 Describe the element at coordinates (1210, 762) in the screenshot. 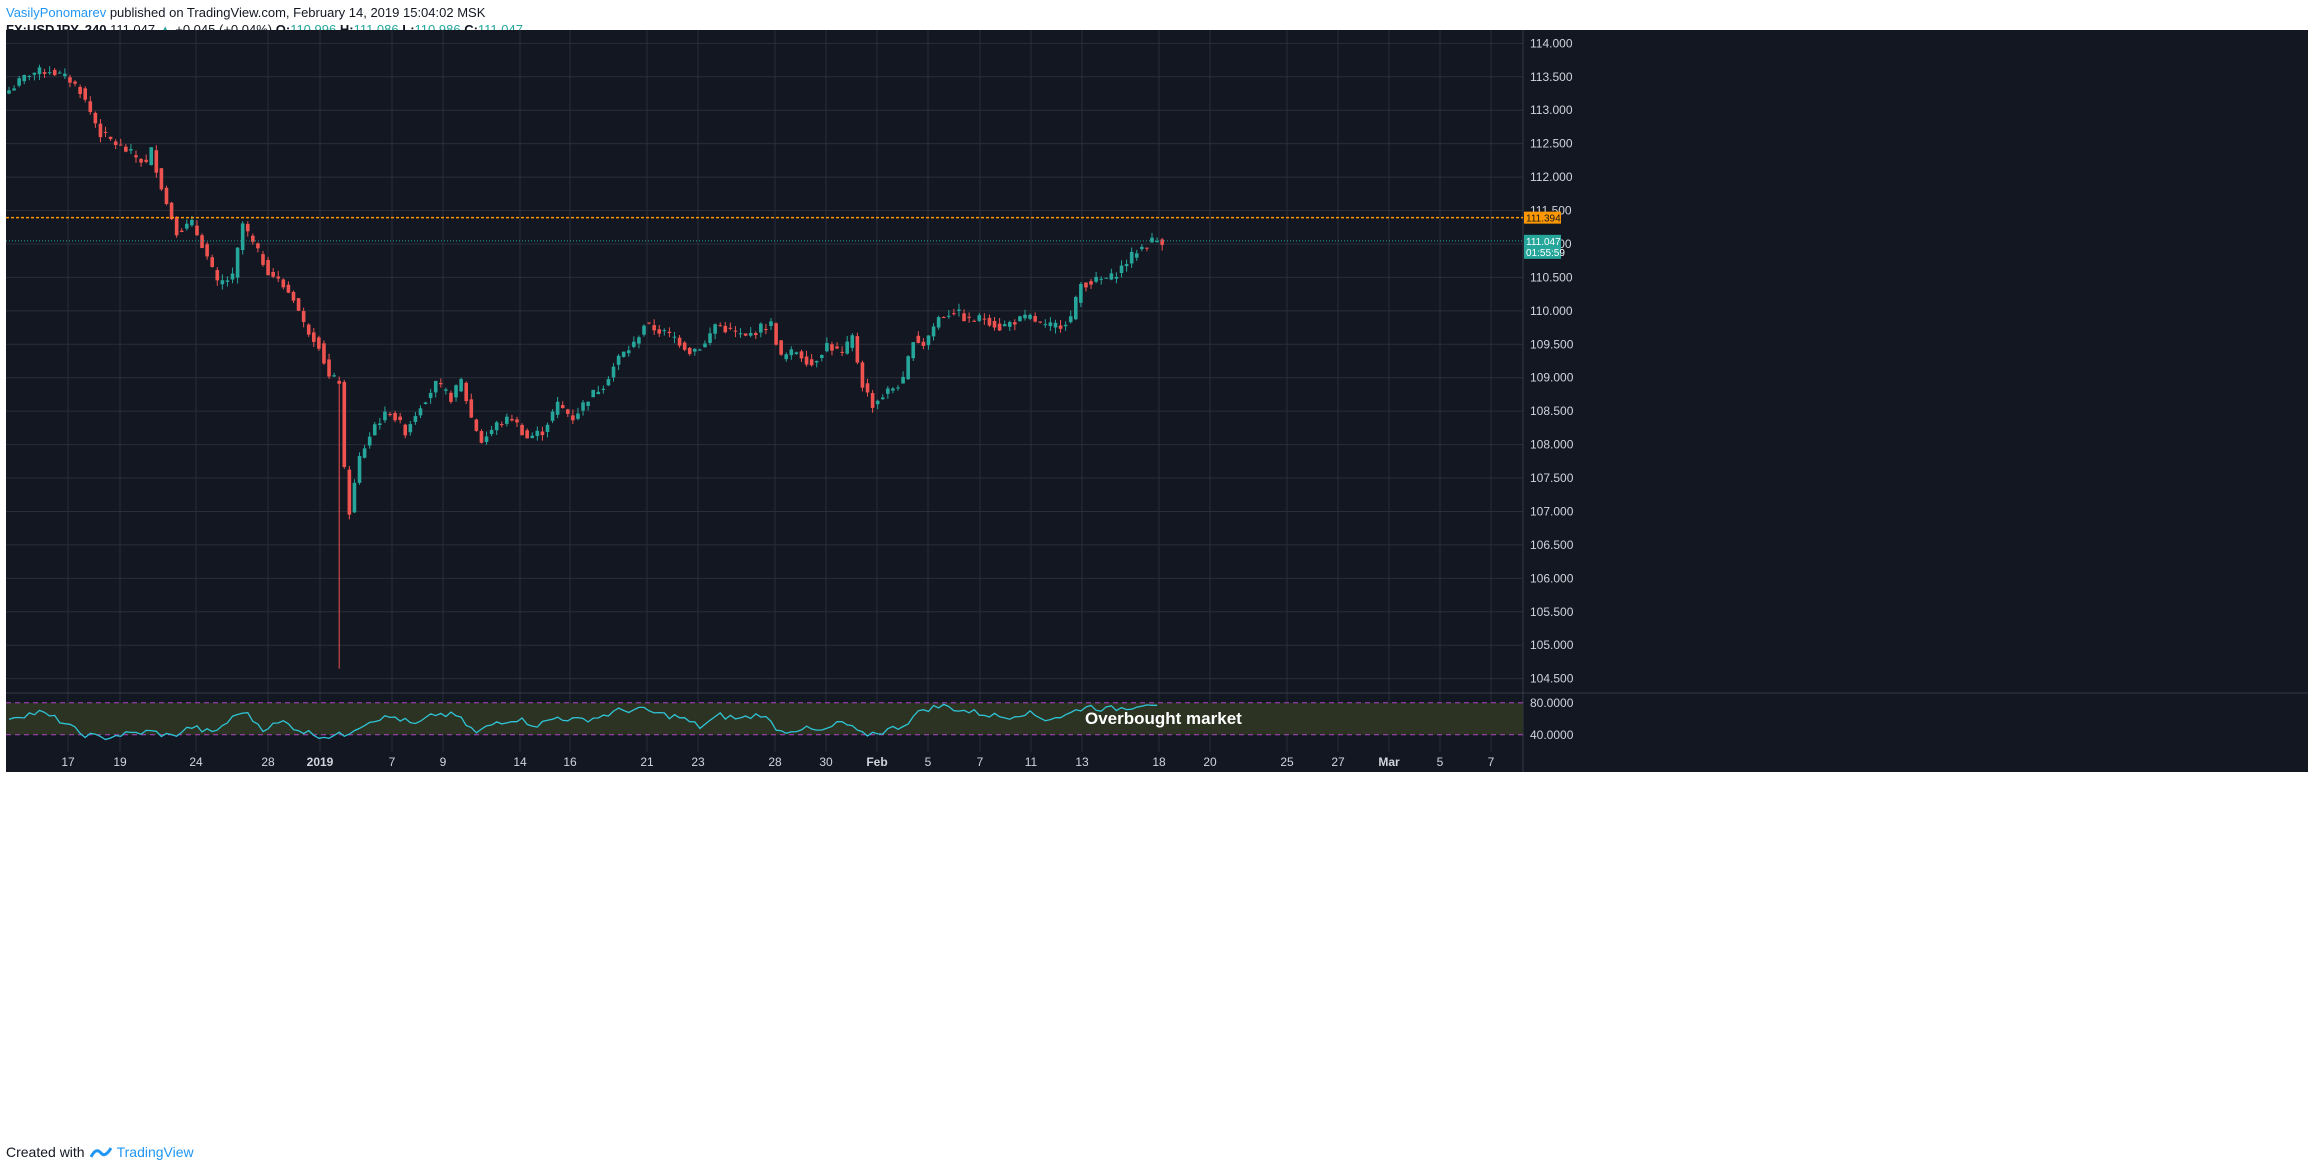

I see `x-axis-tick-label: 20` at that location.